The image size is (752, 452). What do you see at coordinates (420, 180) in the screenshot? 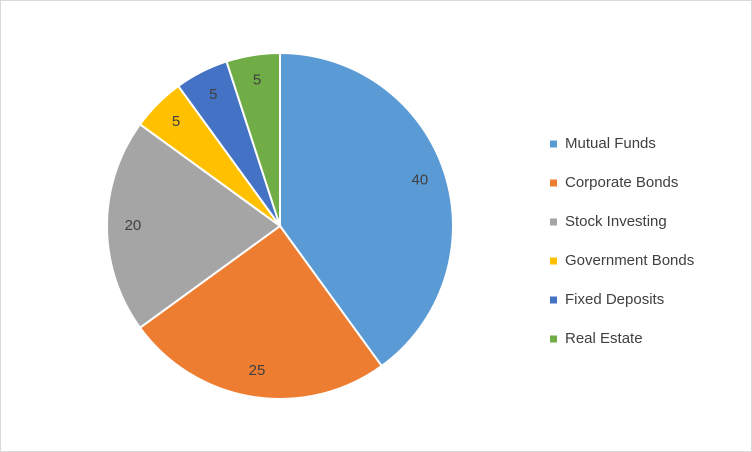
I see `data-label: 40` at bounding box center [420, 180].